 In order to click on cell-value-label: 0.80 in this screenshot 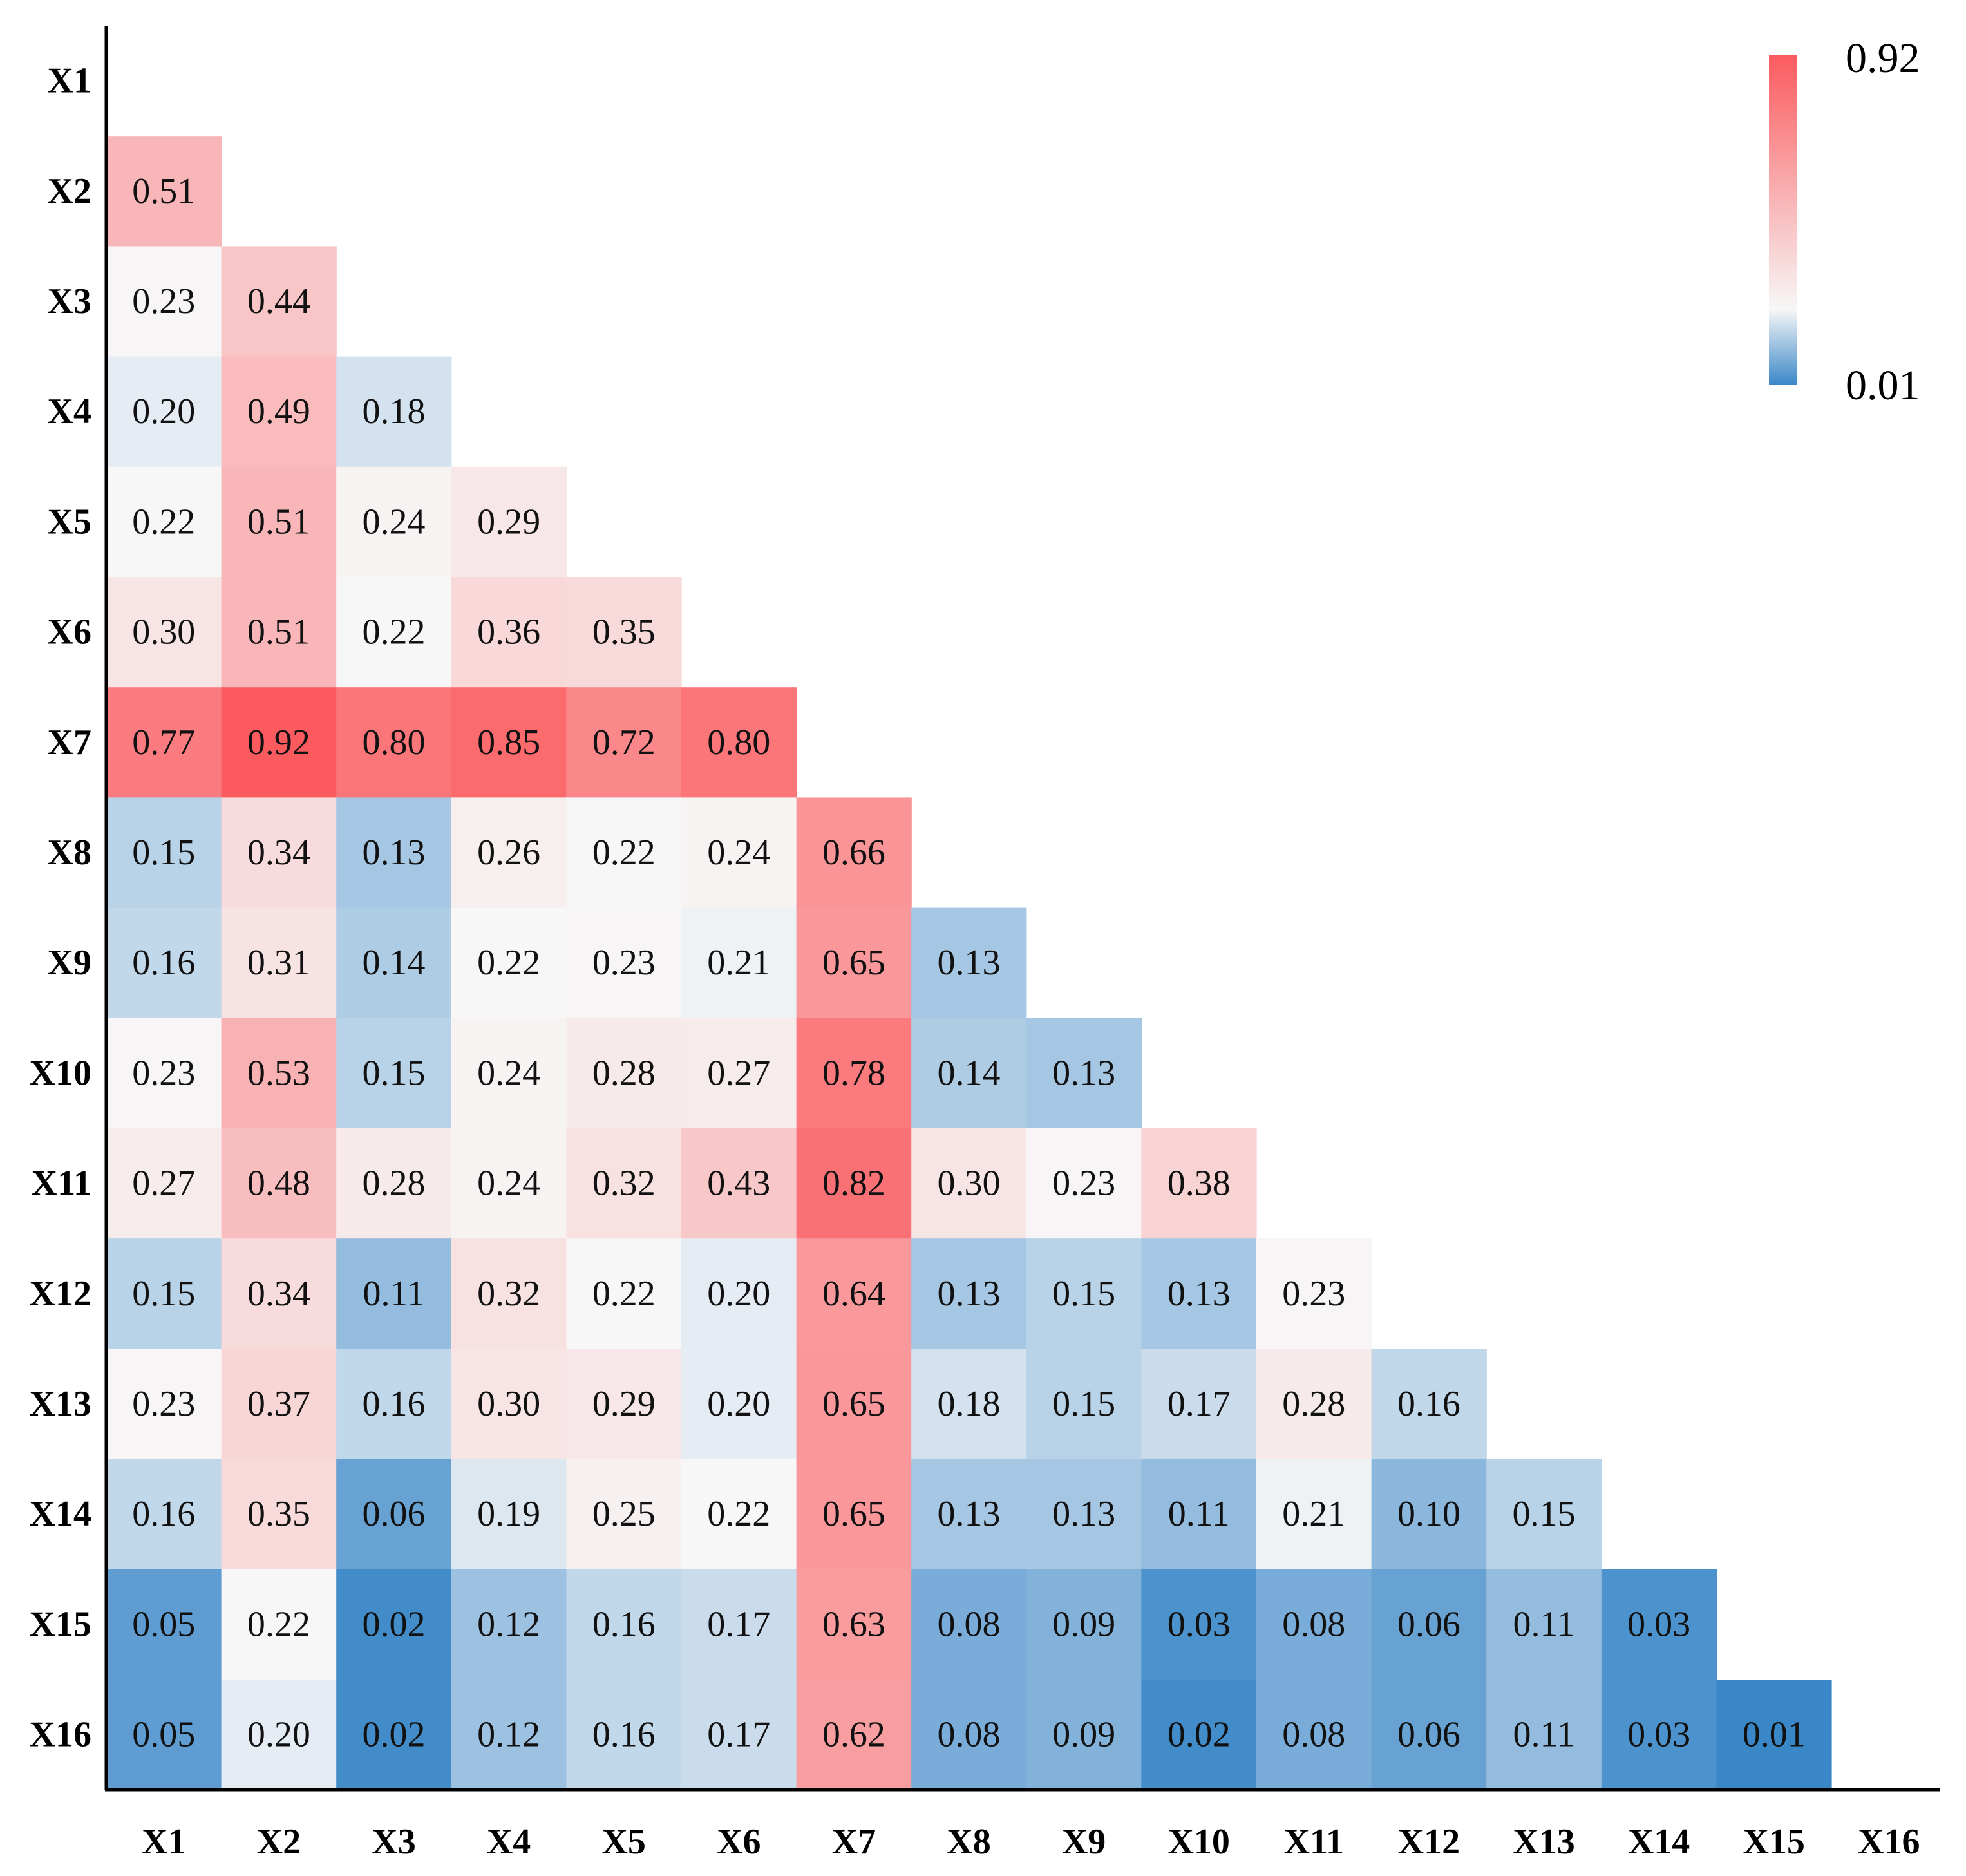, I will do `click(394, 743)`.